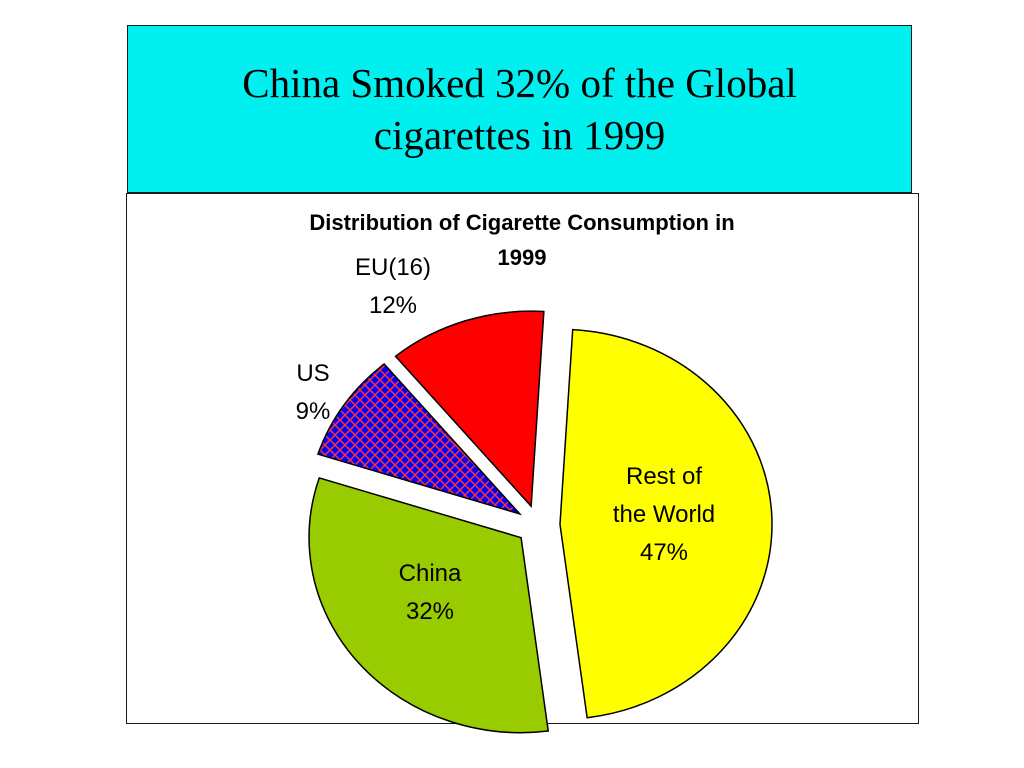  Describe the element at coordinates (519, 135) in the screenshot. I see `slide-title-line-2: cigarettes in 1999` at that location.